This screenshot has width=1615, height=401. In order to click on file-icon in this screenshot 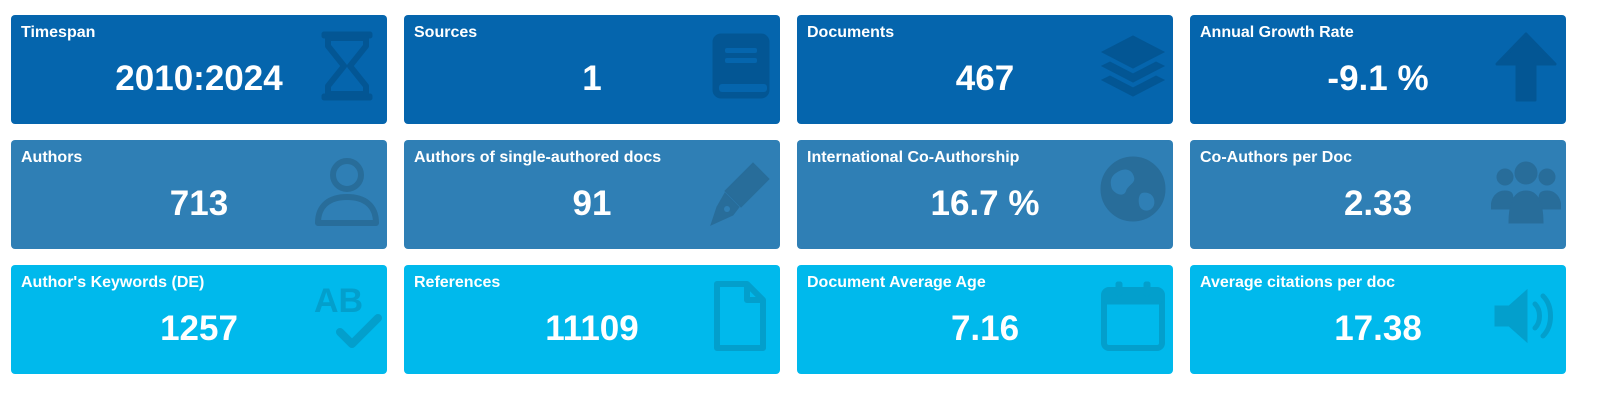, I will do `click(740, 316)`.